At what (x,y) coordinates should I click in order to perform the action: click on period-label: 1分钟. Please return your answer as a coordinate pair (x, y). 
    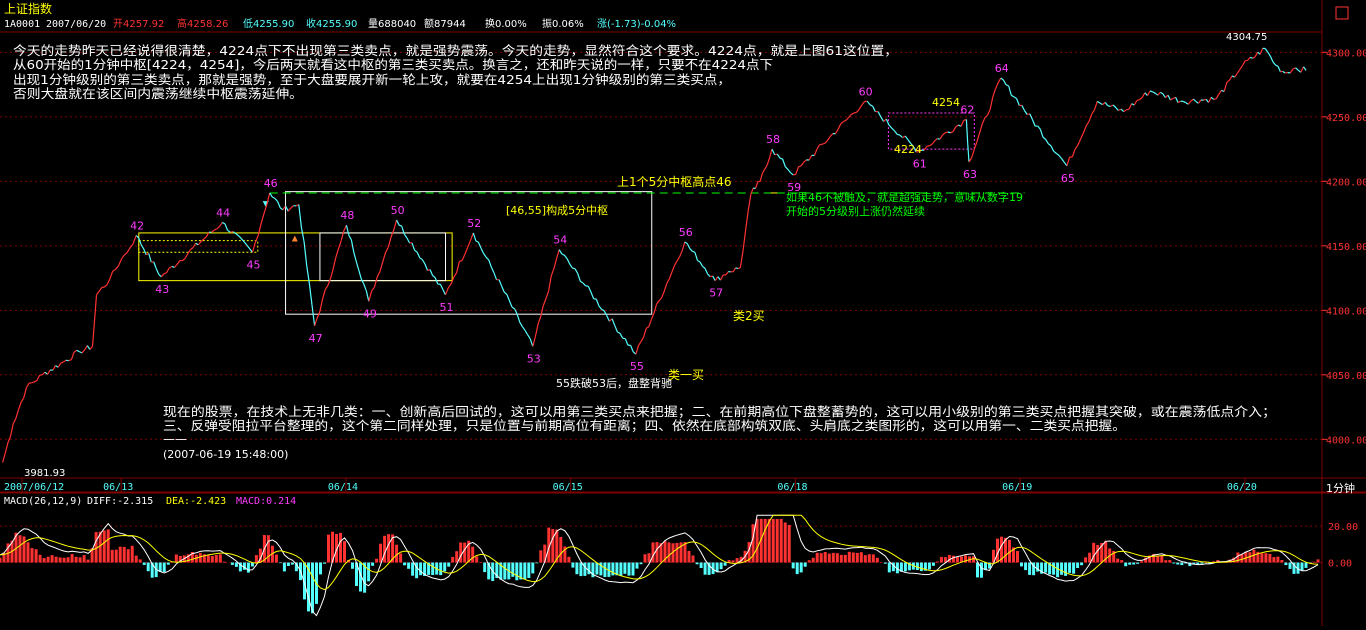
    Looking at the image, I should click on (1340, 488).